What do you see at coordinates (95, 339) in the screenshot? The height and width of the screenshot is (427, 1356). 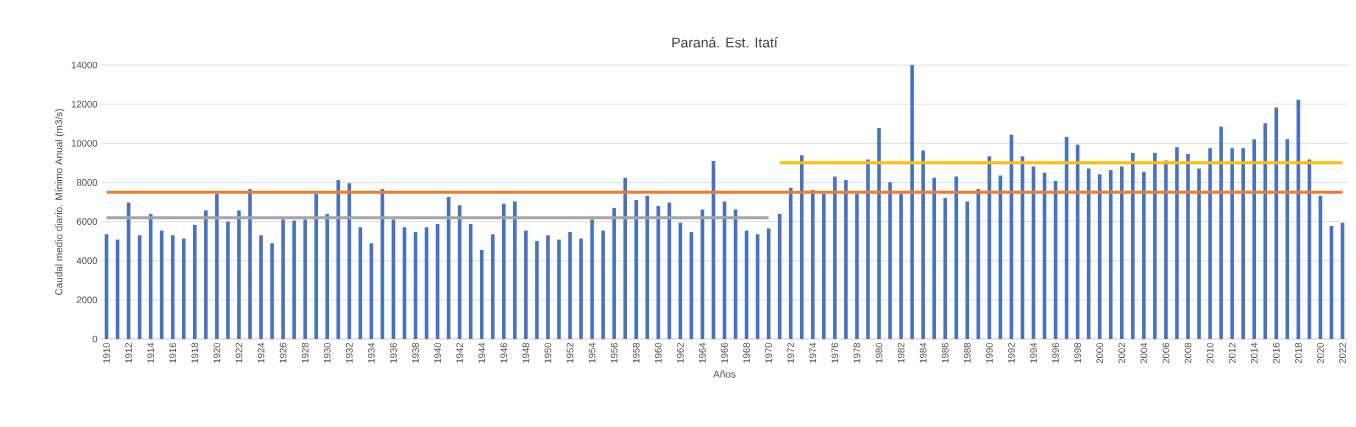 I see `y-tick-label: 0` at bounding box center [95, 339].